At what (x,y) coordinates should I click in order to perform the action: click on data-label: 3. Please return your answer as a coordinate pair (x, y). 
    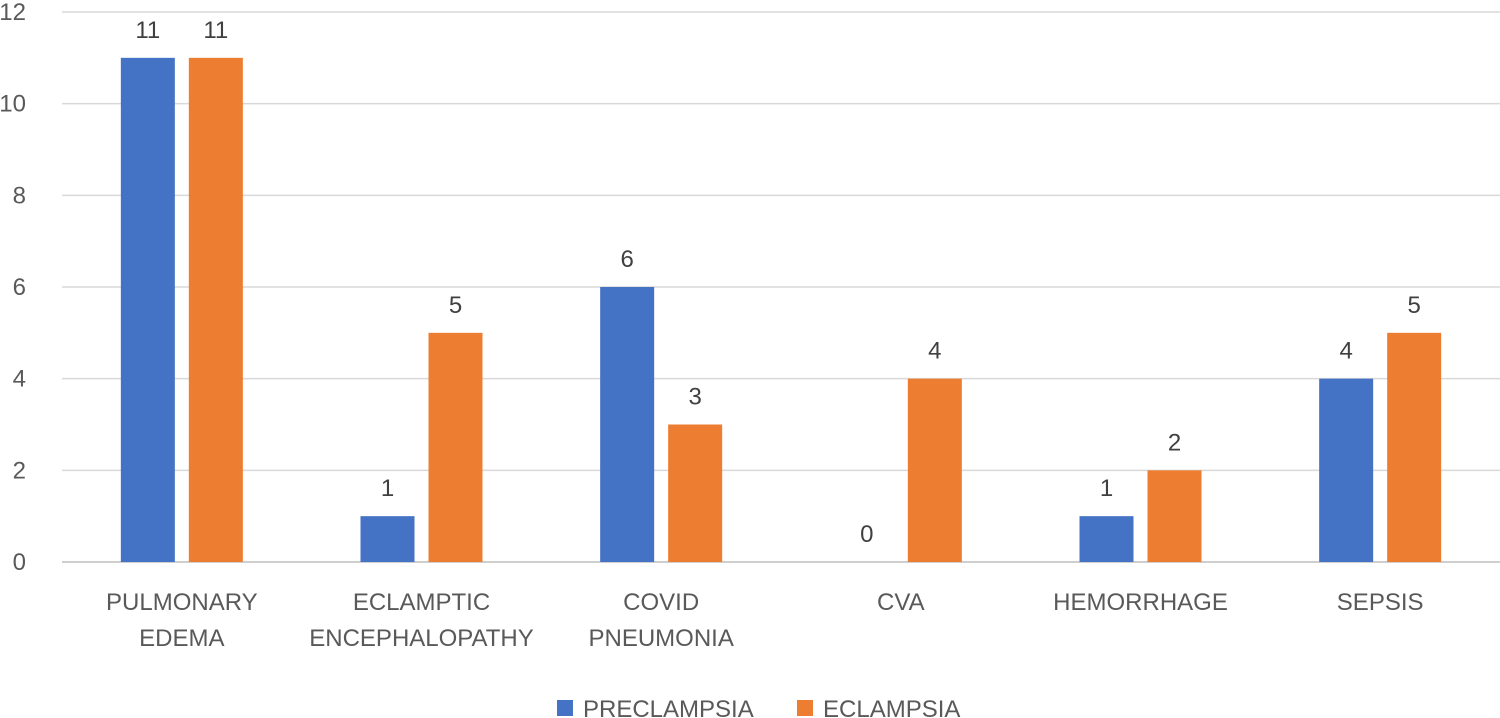
    Looking at the image, I should click on (694, 397).